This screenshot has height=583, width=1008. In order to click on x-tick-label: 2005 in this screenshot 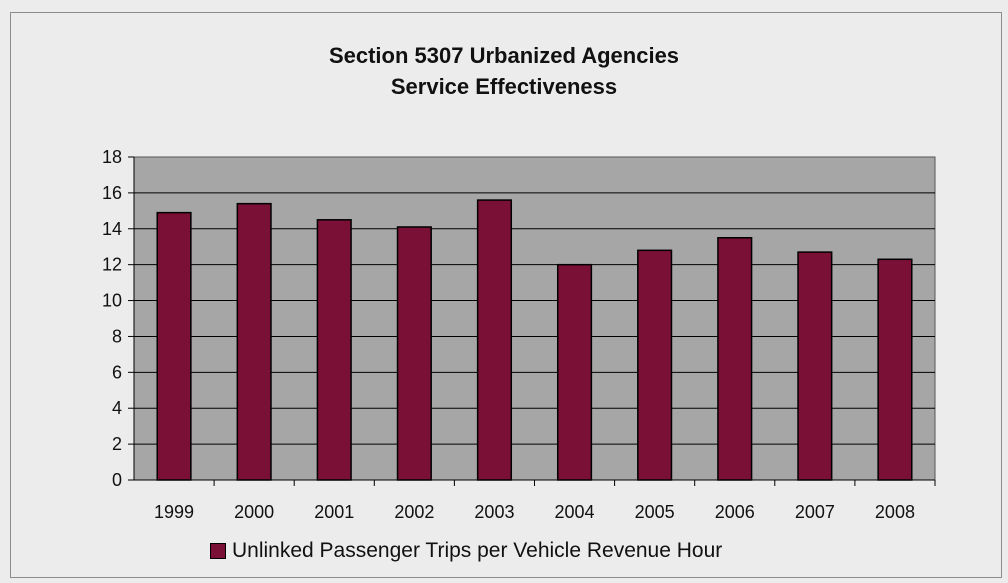, I will do `click(655, 512)`.